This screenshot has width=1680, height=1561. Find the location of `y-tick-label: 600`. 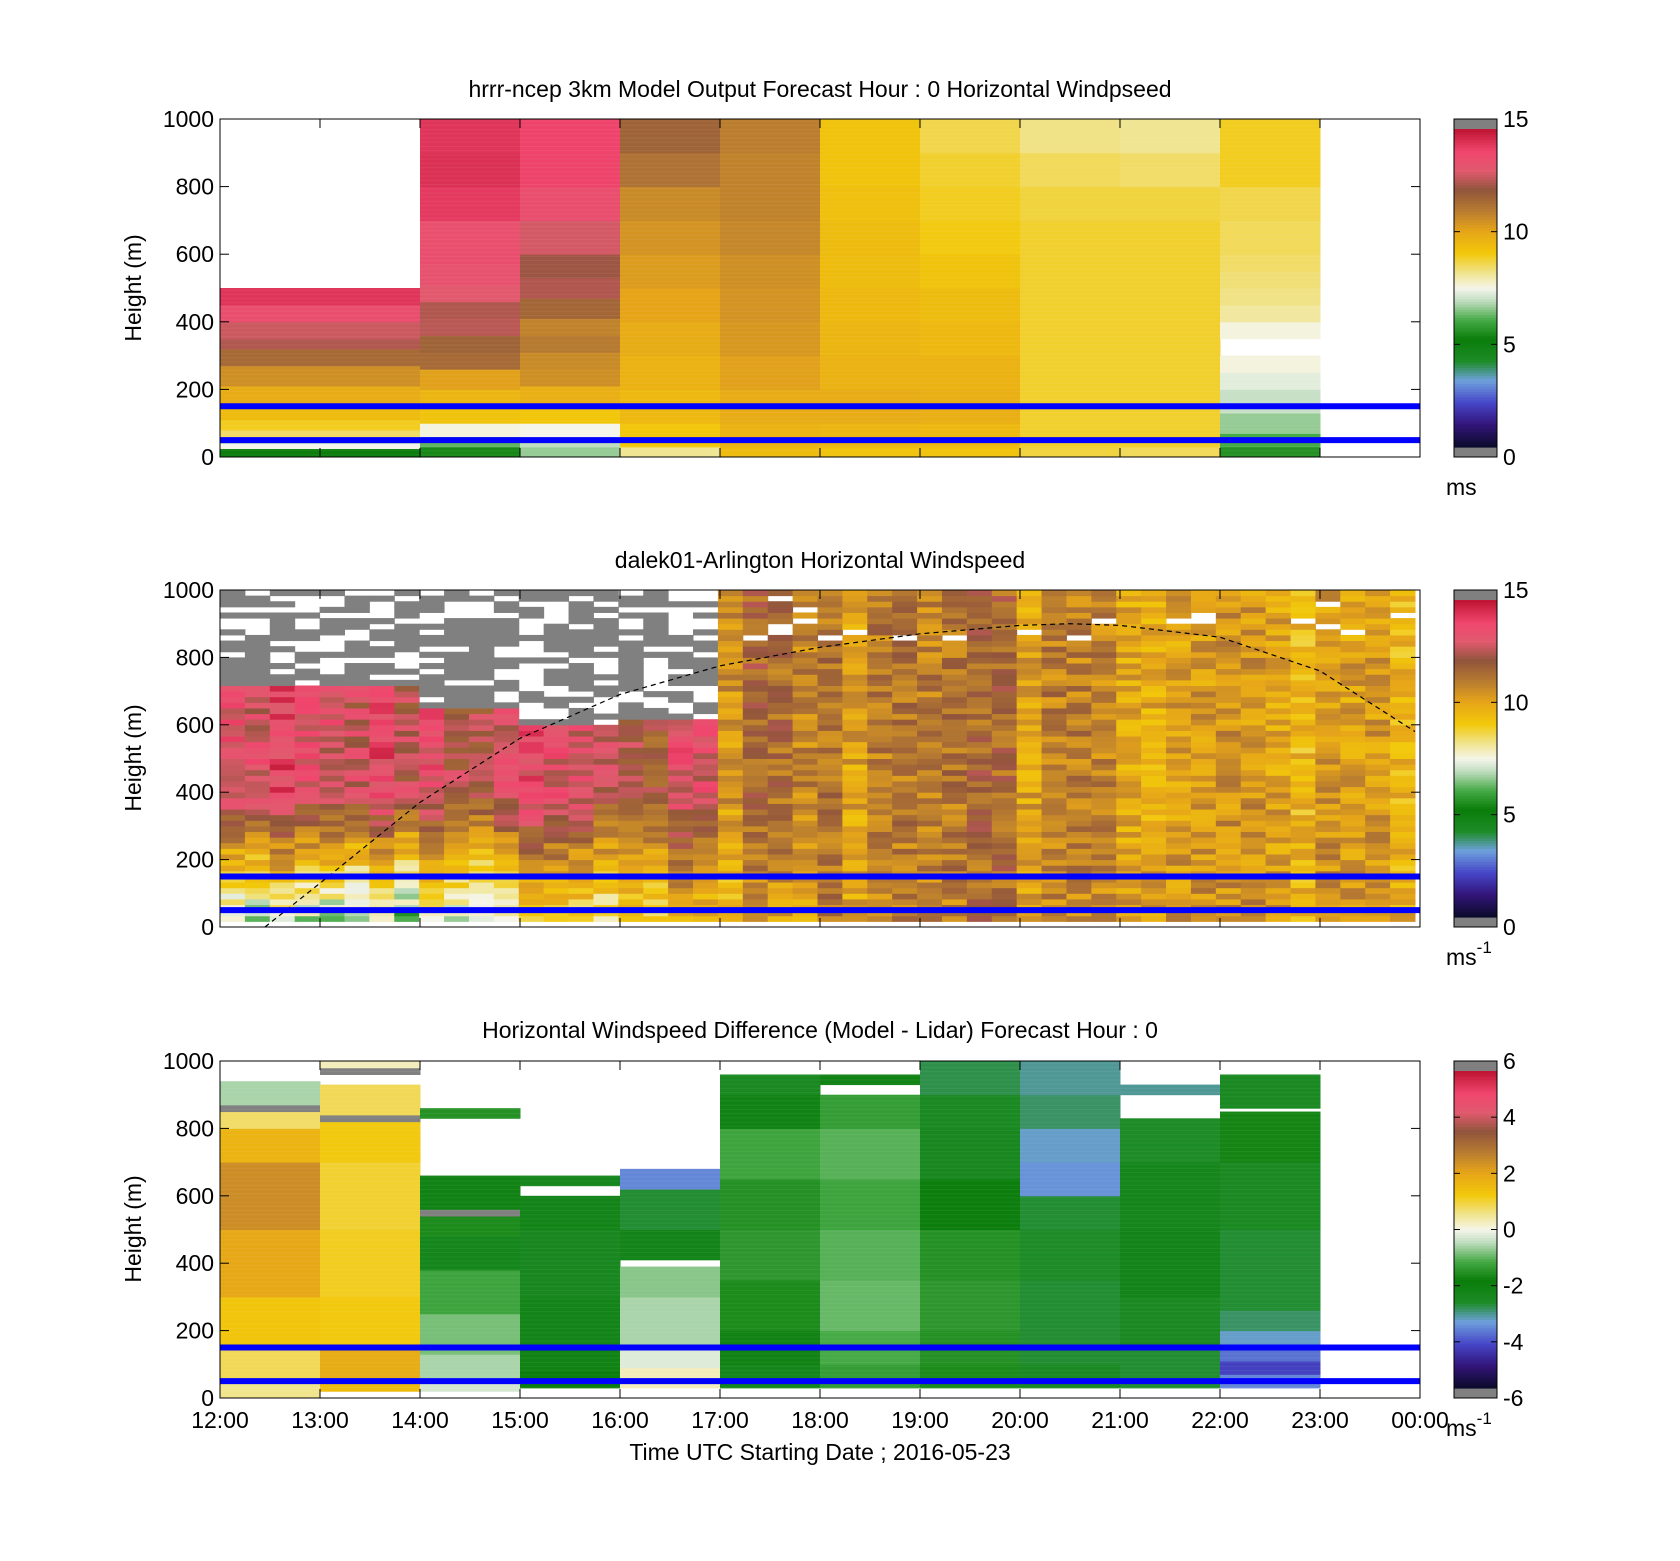

y-tick-label: 600 is located at coordinates (195, 725).